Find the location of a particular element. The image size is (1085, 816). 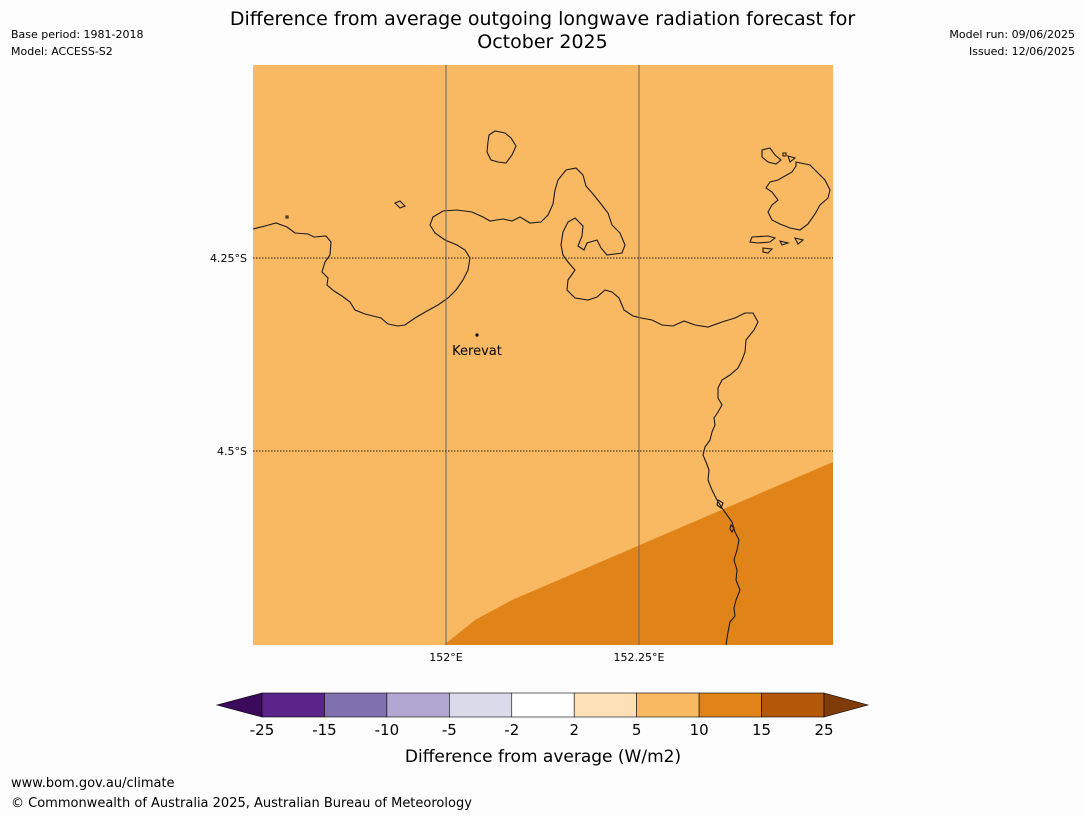

base-period-text: Base period: 1981-2018 is located at coordinates (77, 34).